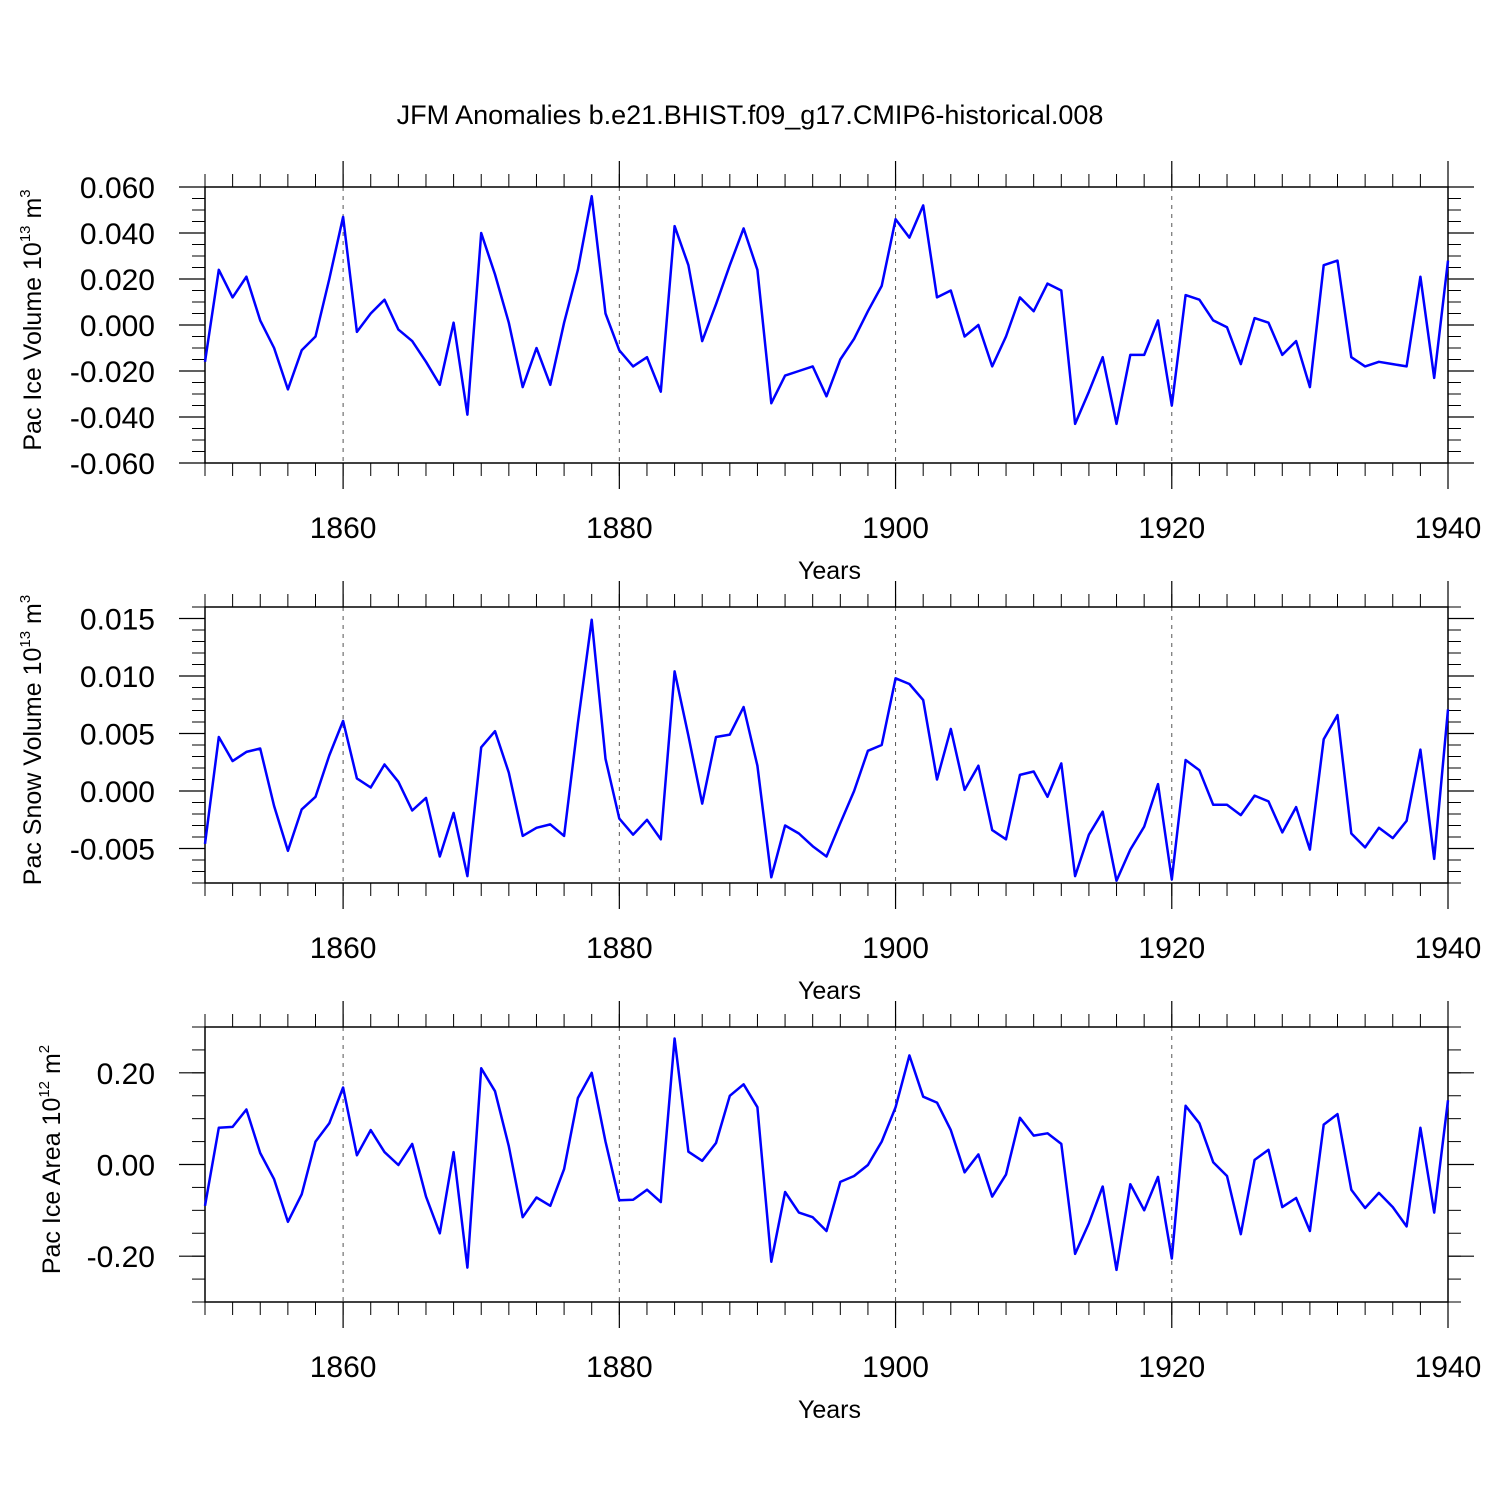  What do you see at coordinates (25, 599) in the screenshot?
I see `y-axis-title-exponent: 3` at bounding box center [25, 599].